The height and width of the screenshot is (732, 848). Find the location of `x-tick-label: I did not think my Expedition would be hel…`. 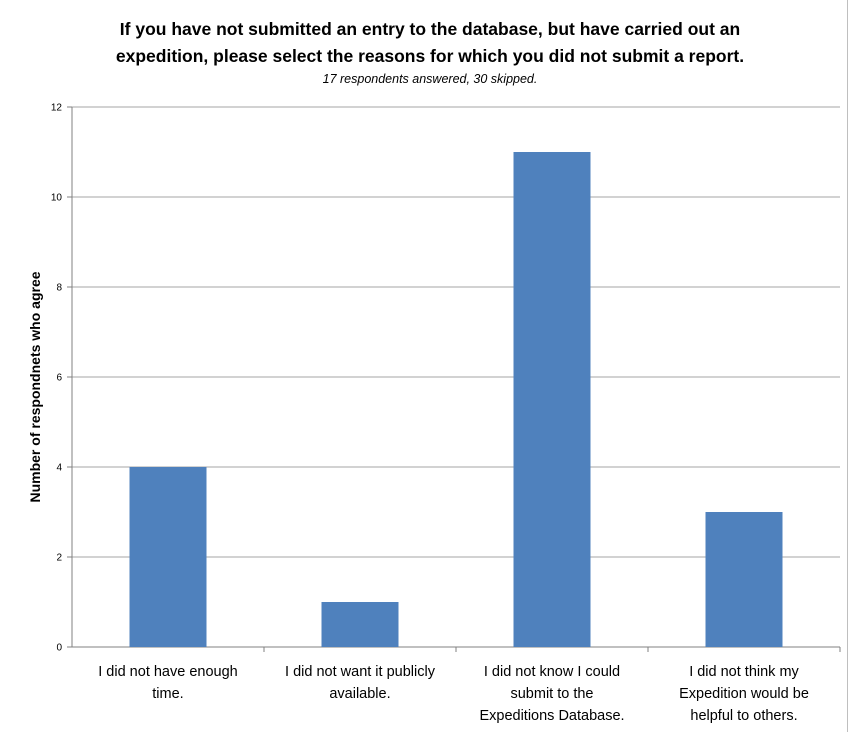

x-tick-label: I did not think my Expedition would be hel… is located at coordinates (744, 694).